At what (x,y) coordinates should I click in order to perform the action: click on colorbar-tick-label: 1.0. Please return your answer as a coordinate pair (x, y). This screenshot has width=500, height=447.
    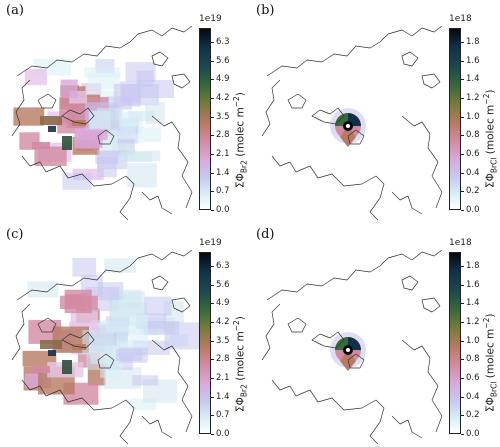
    Looking at the image, I should click on (473, 116).